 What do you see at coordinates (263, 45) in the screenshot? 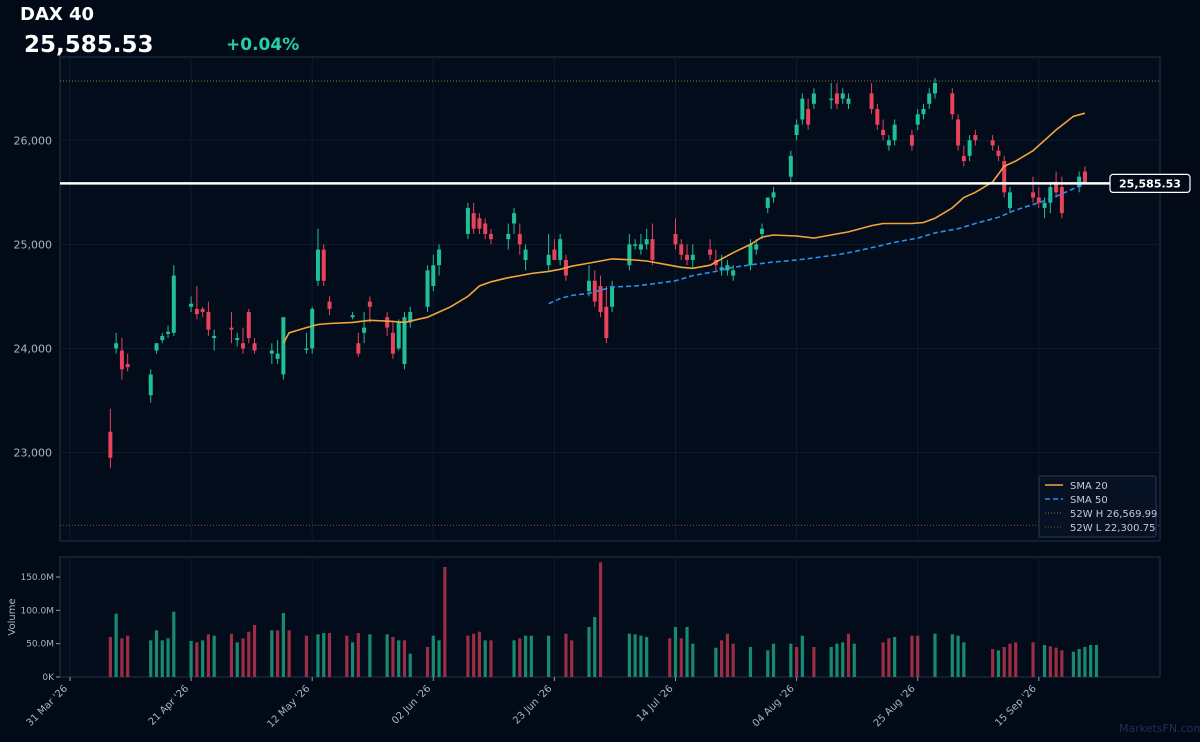
I see `price-change: +0.04%` at bounding box center [263, 45].